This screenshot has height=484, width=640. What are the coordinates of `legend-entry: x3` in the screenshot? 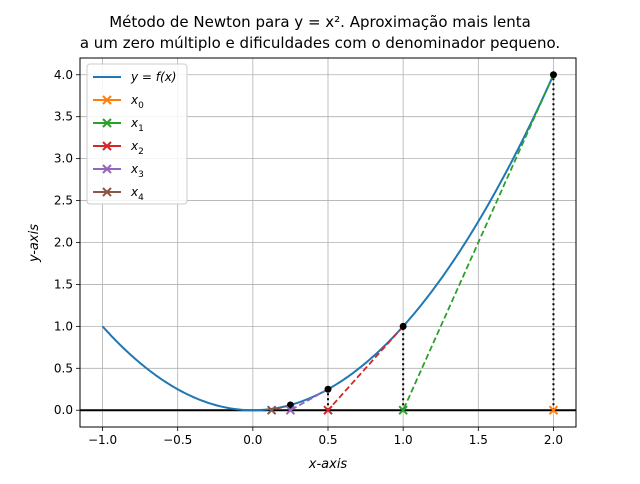 It's located at (118, 171).